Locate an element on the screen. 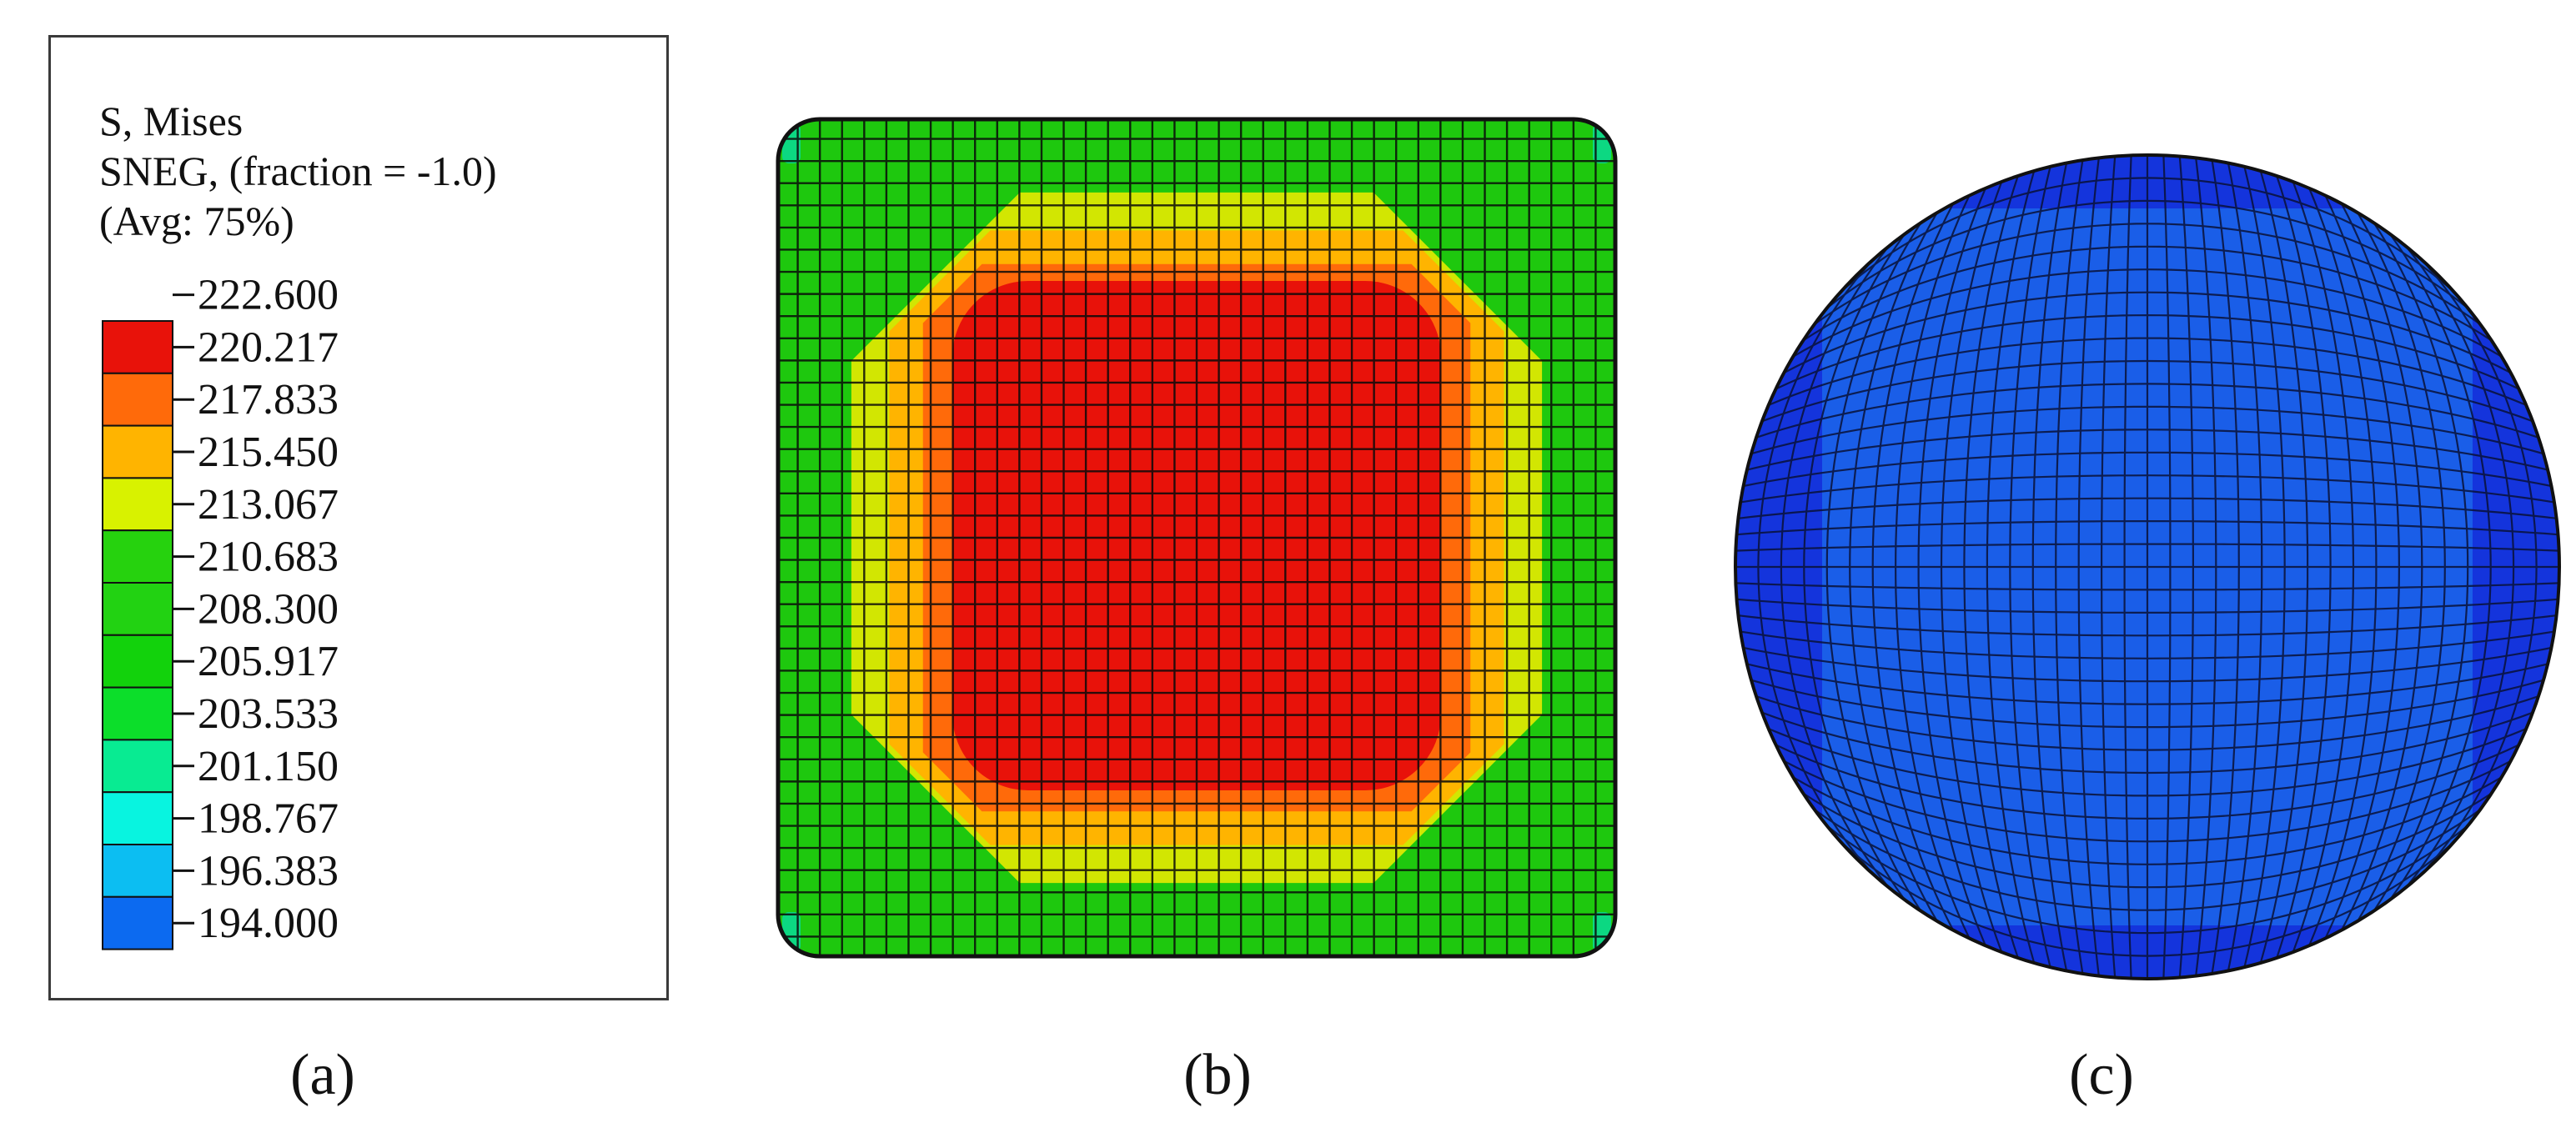 Image resolution: width=2576 pixels, height=1148 pixels. legend-title-variable: S, Mises is located at coordinates (171, 121).